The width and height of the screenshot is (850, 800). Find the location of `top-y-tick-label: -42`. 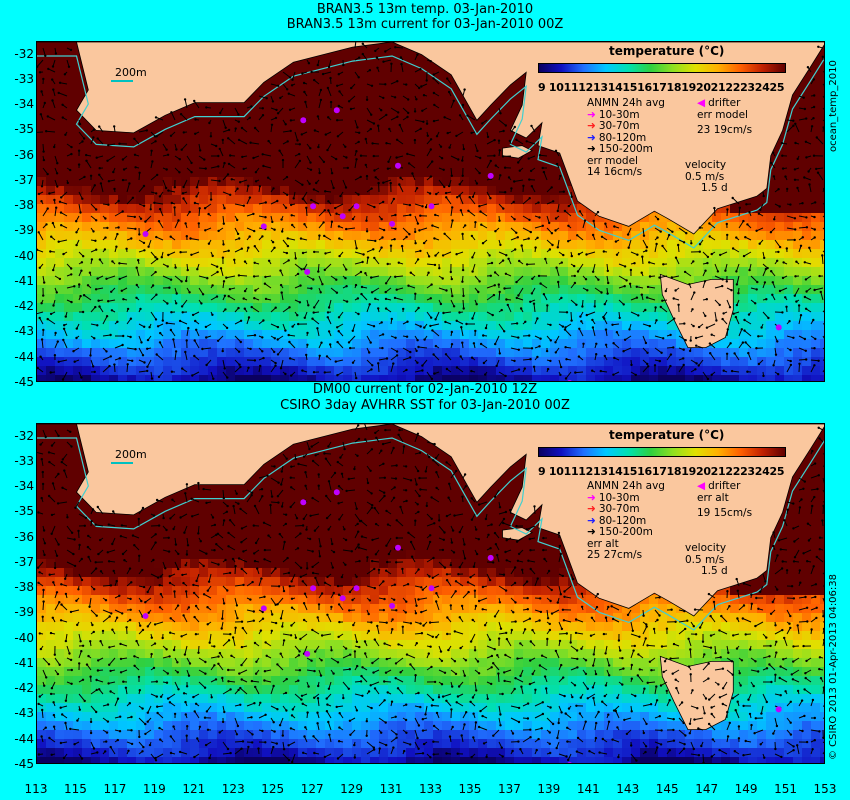

top-y-tick-label: -42 is located at coordinates (24, 306).